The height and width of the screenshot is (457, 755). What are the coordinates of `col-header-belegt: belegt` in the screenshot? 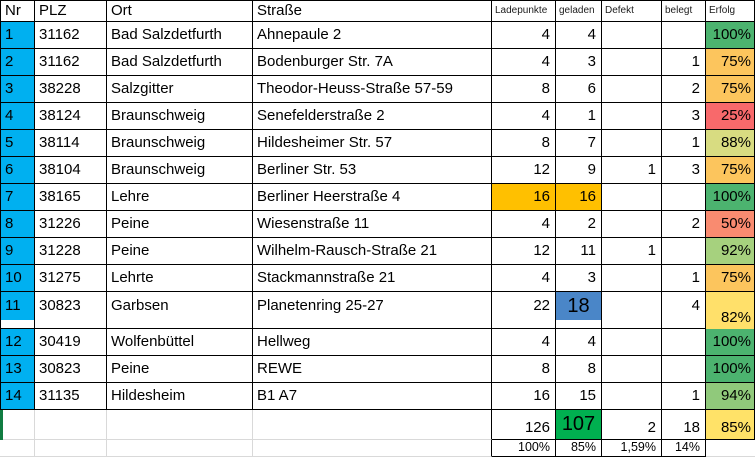 It's located at (684, 11).